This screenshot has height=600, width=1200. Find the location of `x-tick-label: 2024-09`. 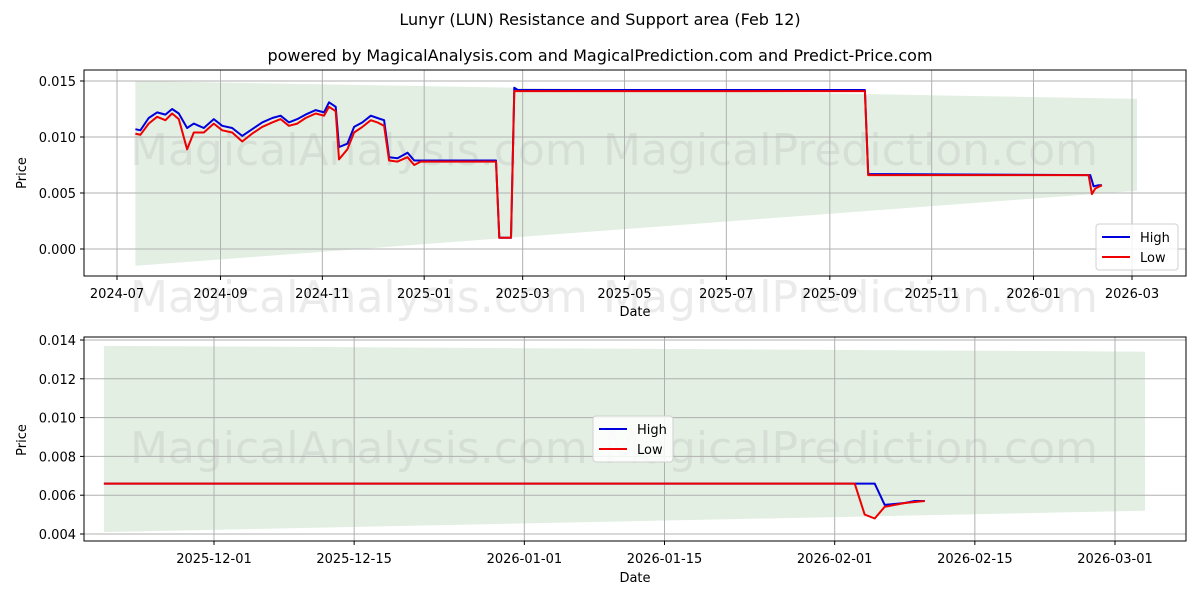

x-tick-label: 2024-09 is located at coordinates (220, 294).